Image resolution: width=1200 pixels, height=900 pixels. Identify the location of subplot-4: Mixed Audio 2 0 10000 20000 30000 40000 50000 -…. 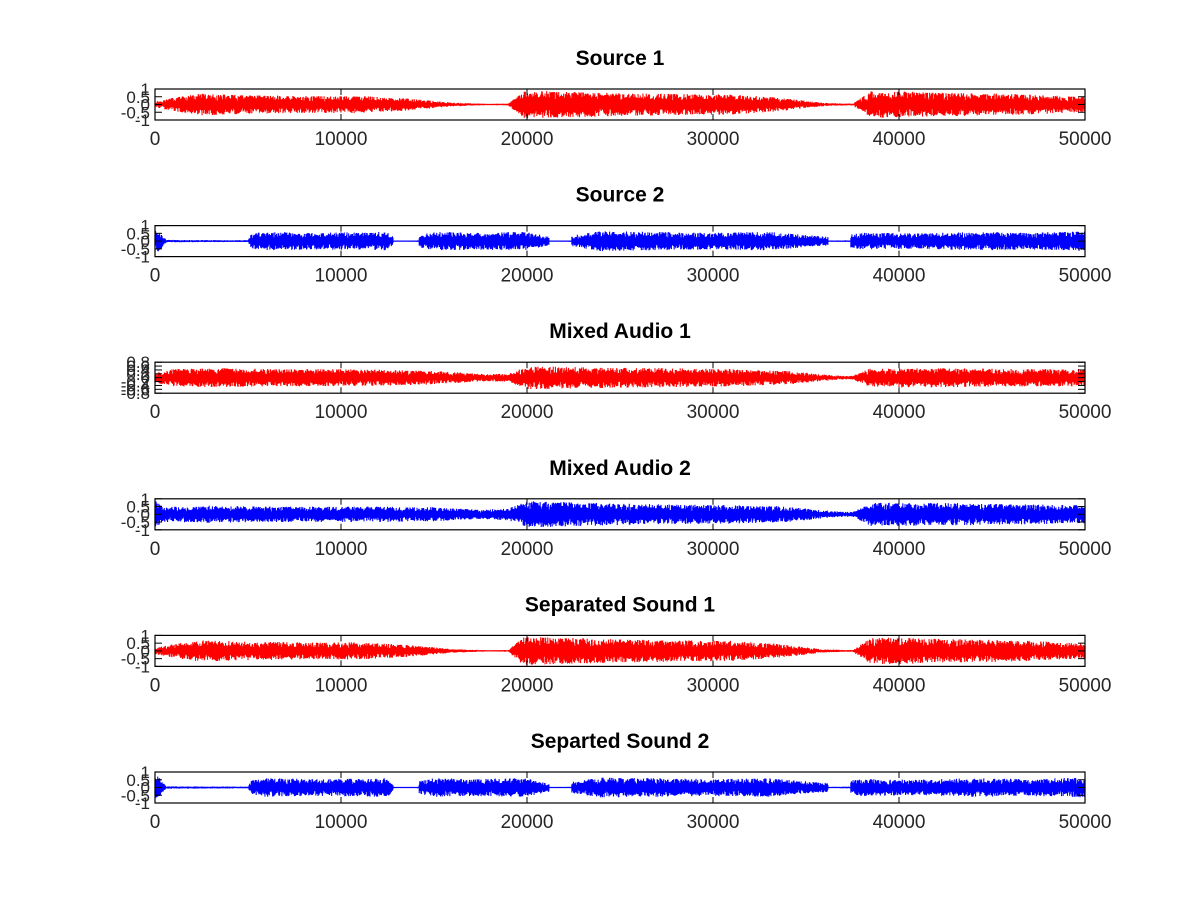
(616, 508).